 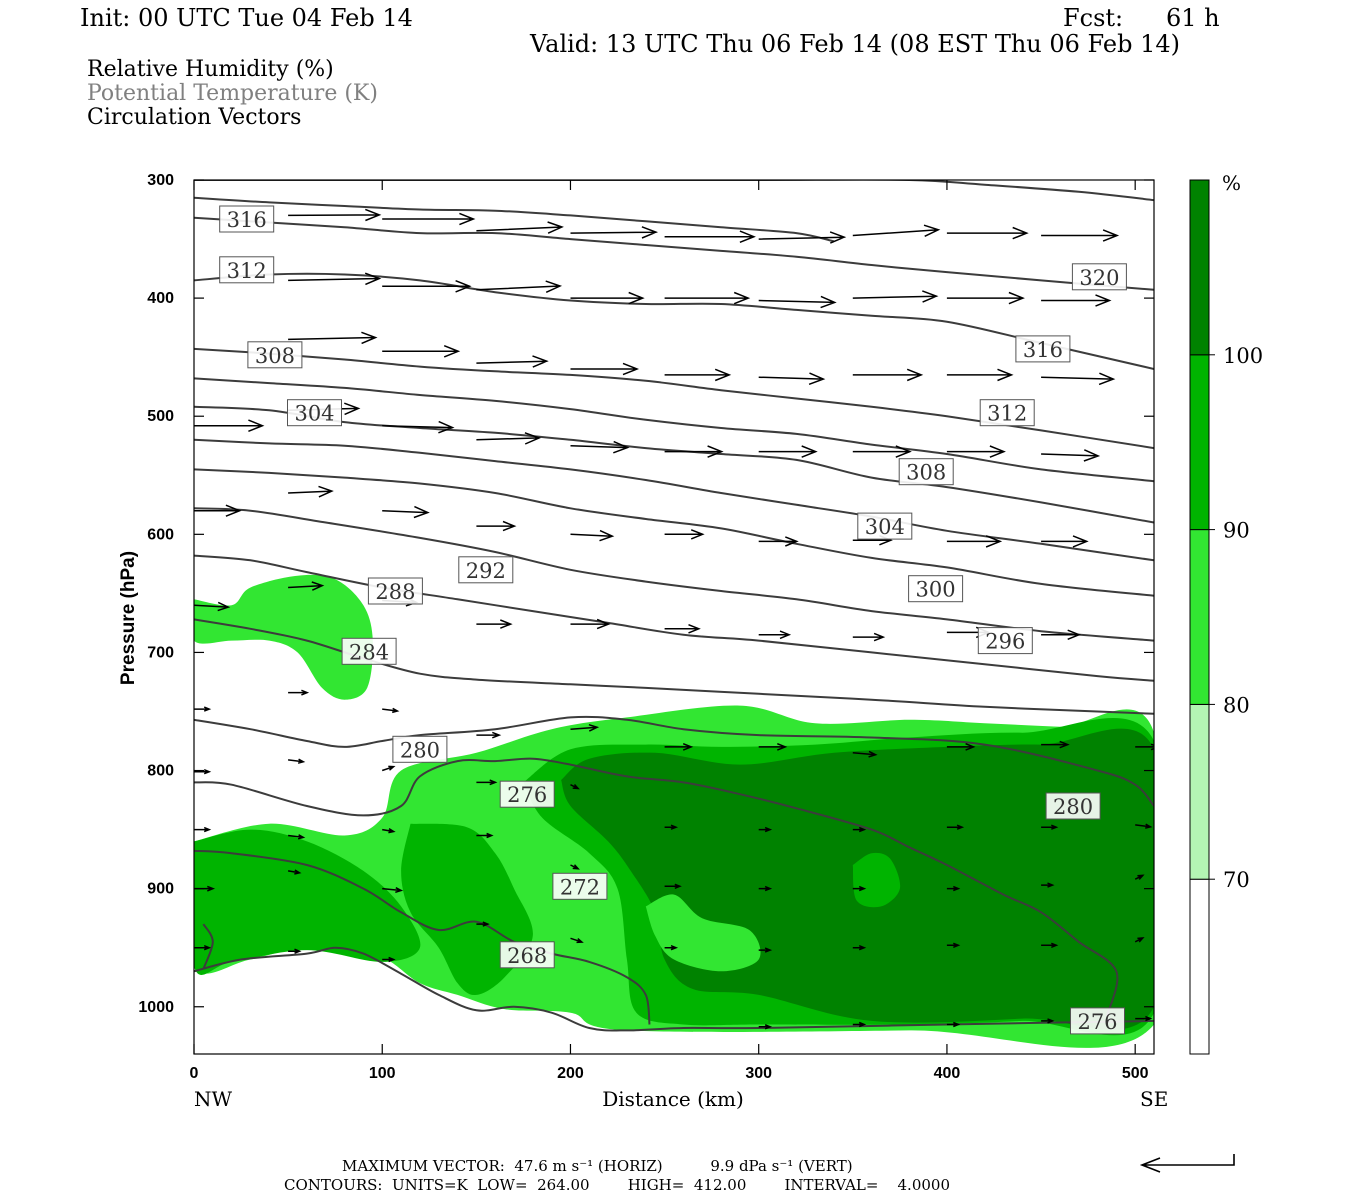 What do you see at coordinates (160, 652) in the screenshot?
I see `y-tick-label: 700` at bounding box center [160, 652].